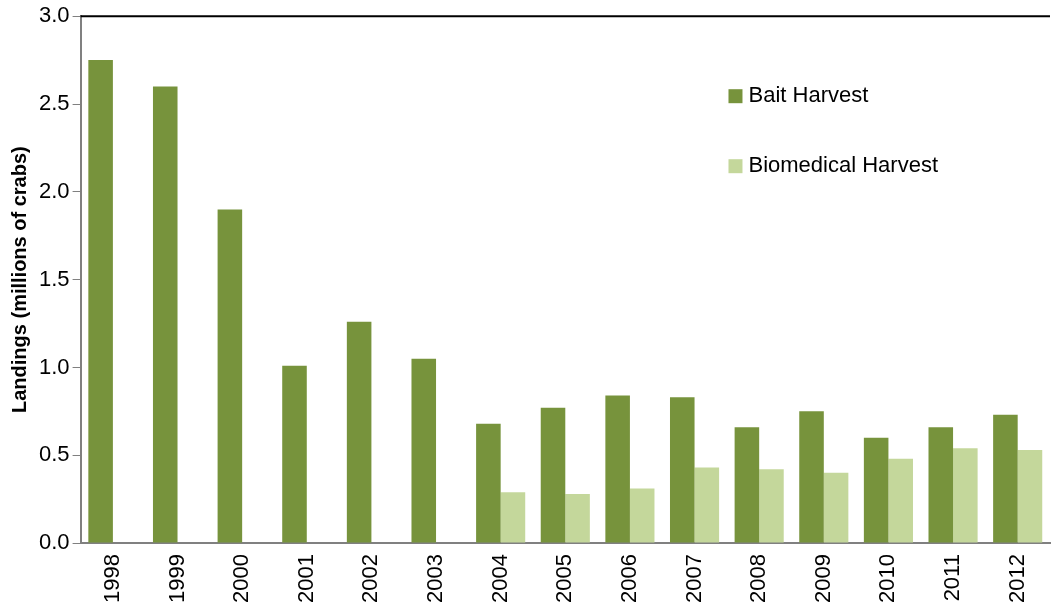 This screenshot has width=1052, height=608. Describe the element at coordinates (54, 190) in the screenshot. I see `y-tick-label: 2.0` at that location.